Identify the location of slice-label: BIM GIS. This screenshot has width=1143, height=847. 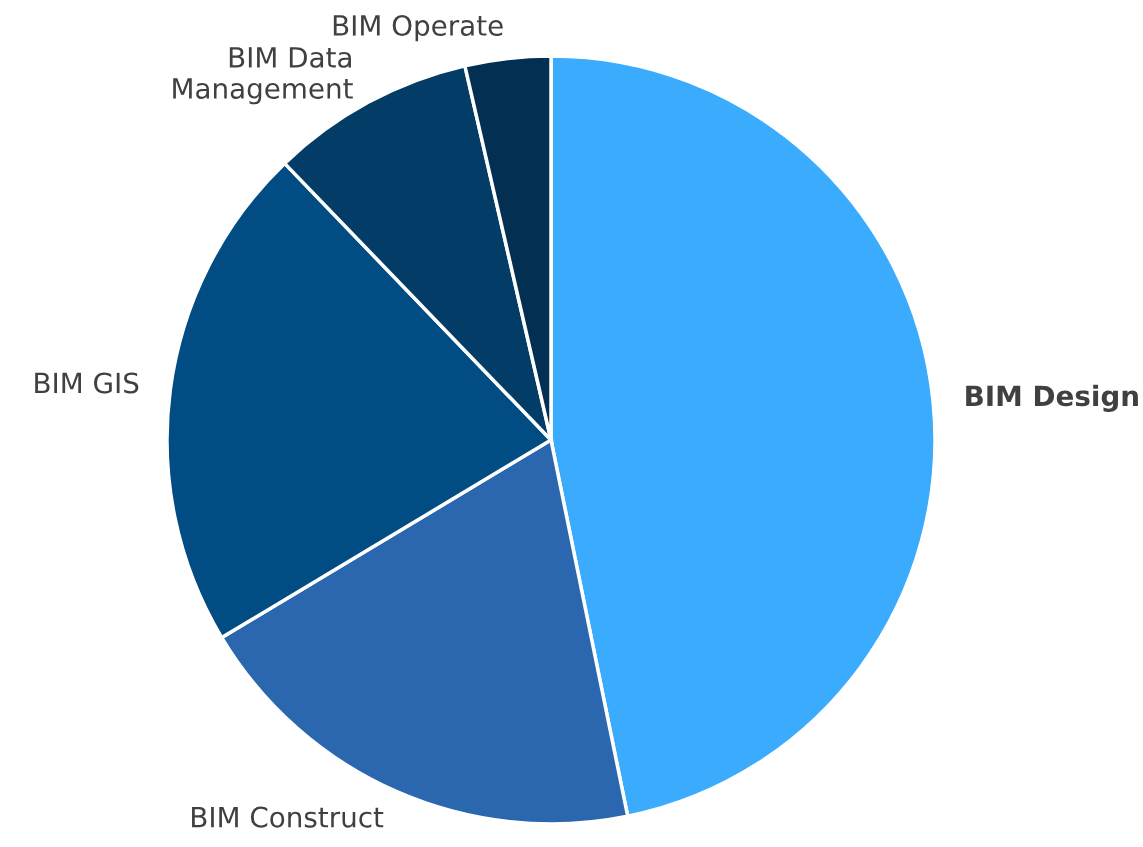
(87, 383).